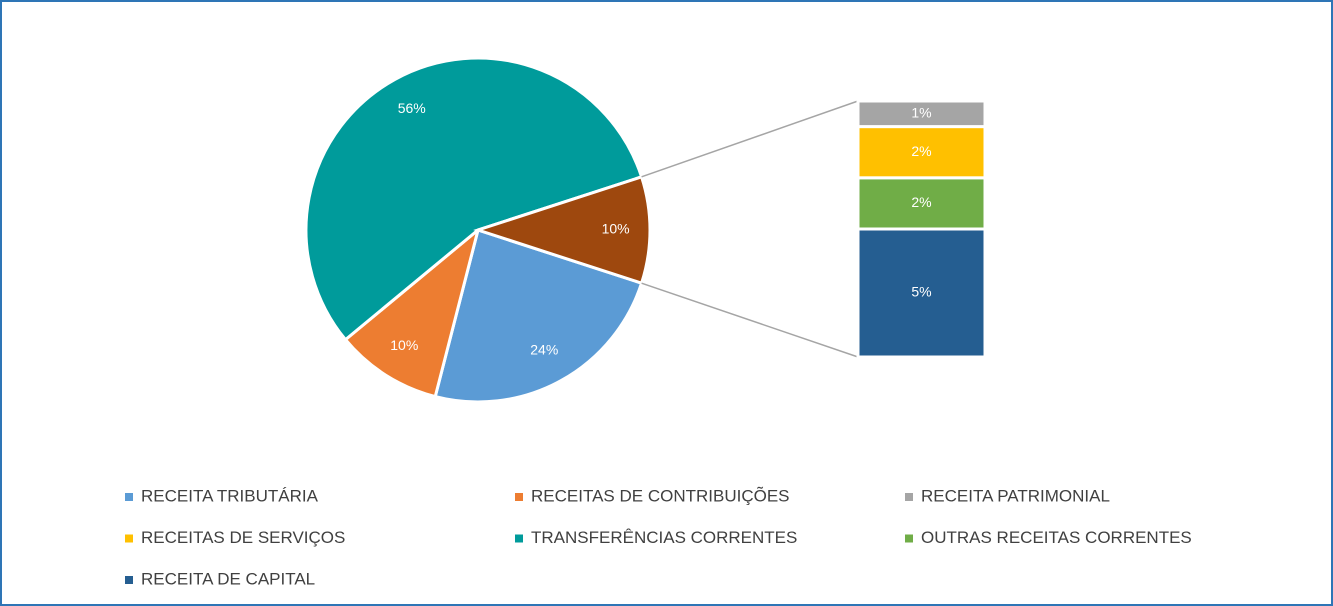 This screenshot has height=606, width=1333. Describe the element at coordinates (664, 537) in the screenshot. I see `legend-label: TRANSFERÊNCIAS CORRENTES` at that location.